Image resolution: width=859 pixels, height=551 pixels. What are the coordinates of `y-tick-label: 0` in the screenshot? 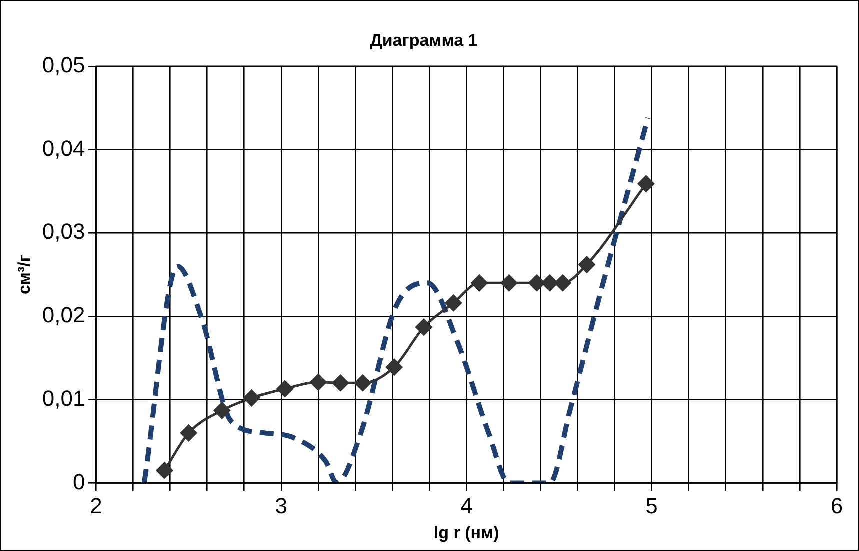 It's located at (79, 481).